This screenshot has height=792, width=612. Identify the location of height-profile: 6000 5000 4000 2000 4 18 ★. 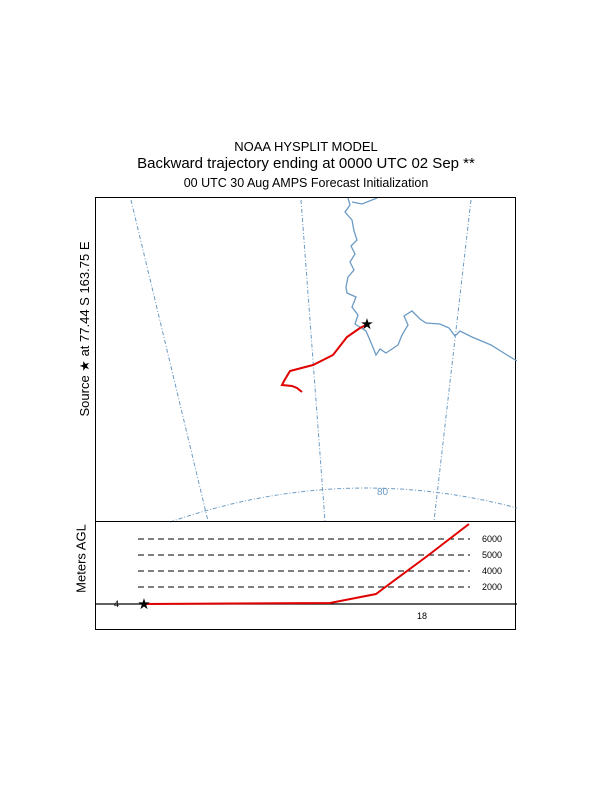
(306, 575).